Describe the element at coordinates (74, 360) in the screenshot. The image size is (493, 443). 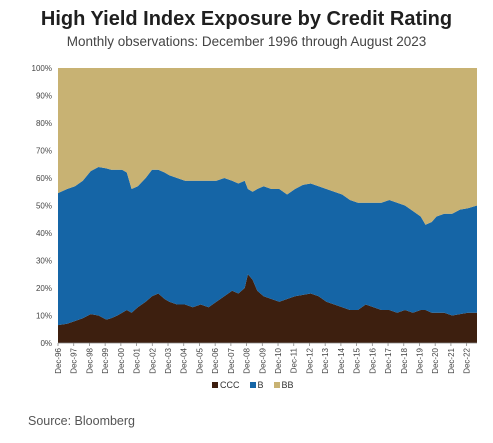
I see `x-tick-label: Dec-97` at that location.